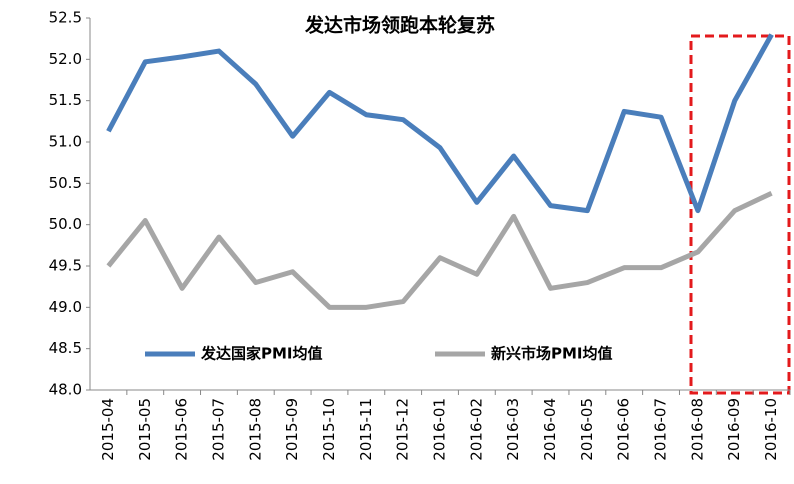 This screenshot has height=484, width=794. What do you see at coordinates (65, 266) in the screenshot?
I see `y-tick-label: 49.5` at bounding box center [65, 266].